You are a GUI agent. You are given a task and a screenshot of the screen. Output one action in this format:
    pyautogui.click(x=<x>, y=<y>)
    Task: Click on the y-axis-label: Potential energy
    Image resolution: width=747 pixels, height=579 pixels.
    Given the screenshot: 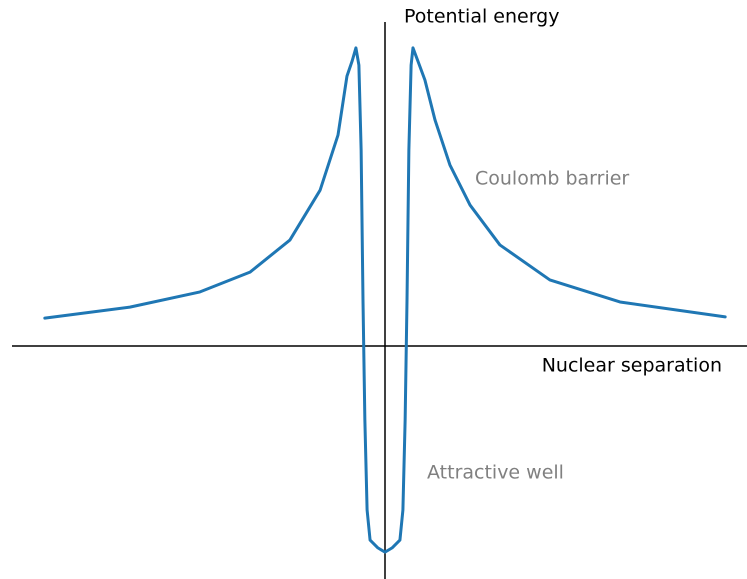 What is the action you would take?
    pyautogui.click(x=481, y=17)
    